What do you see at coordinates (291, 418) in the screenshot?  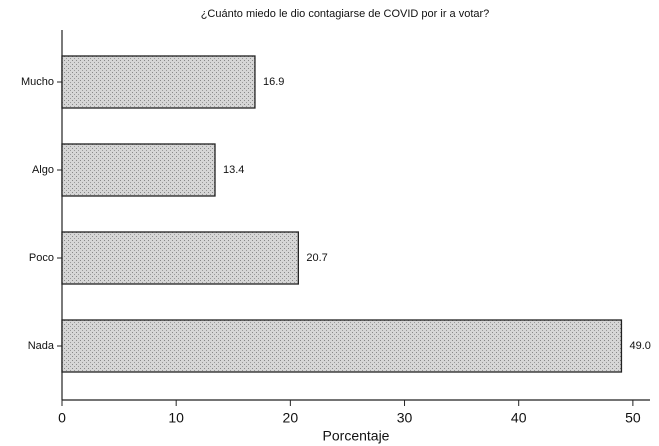 I see `x-tick-label: 20` at bounding box center [291, 418].